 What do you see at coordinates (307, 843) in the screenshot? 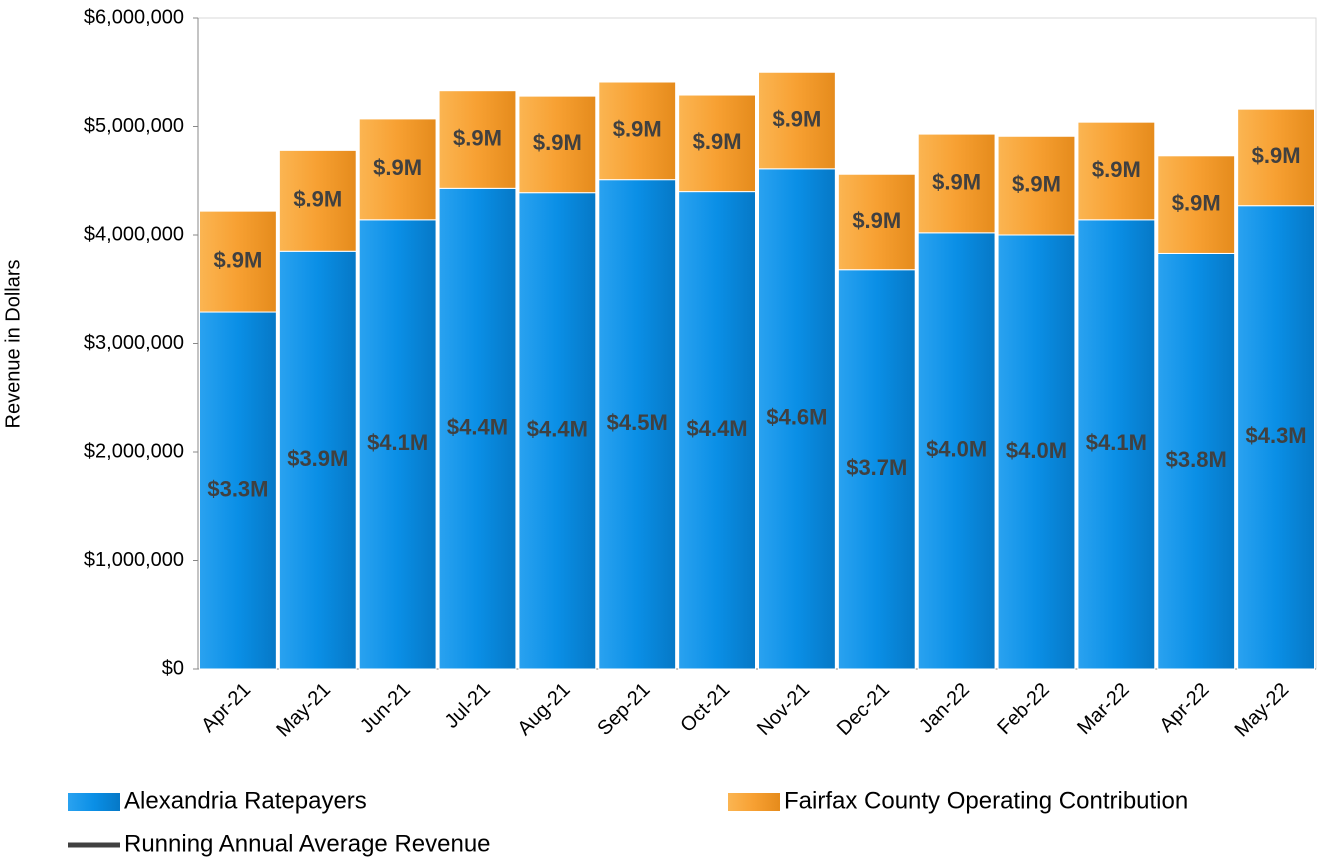
I see `legend-label: Running Annual Average Revenue` at bounding box center [307, 843].